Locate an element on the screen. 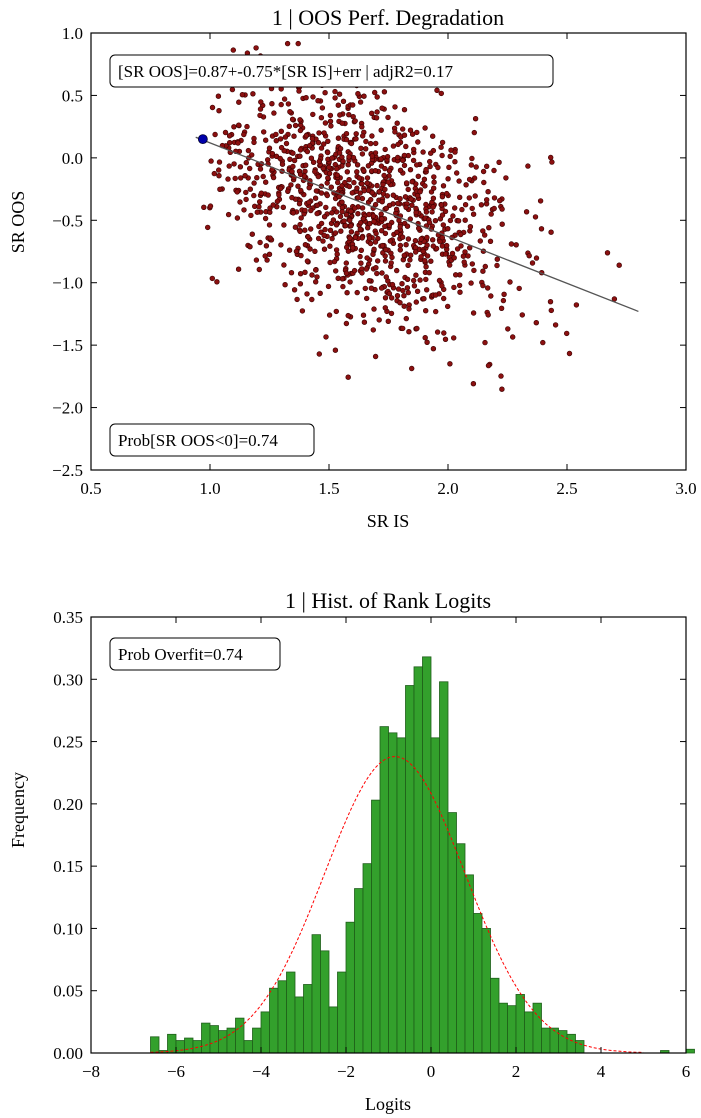 The image size is (701, 1118). x-tick-label: −8 is located at coordinates (91, 1071).